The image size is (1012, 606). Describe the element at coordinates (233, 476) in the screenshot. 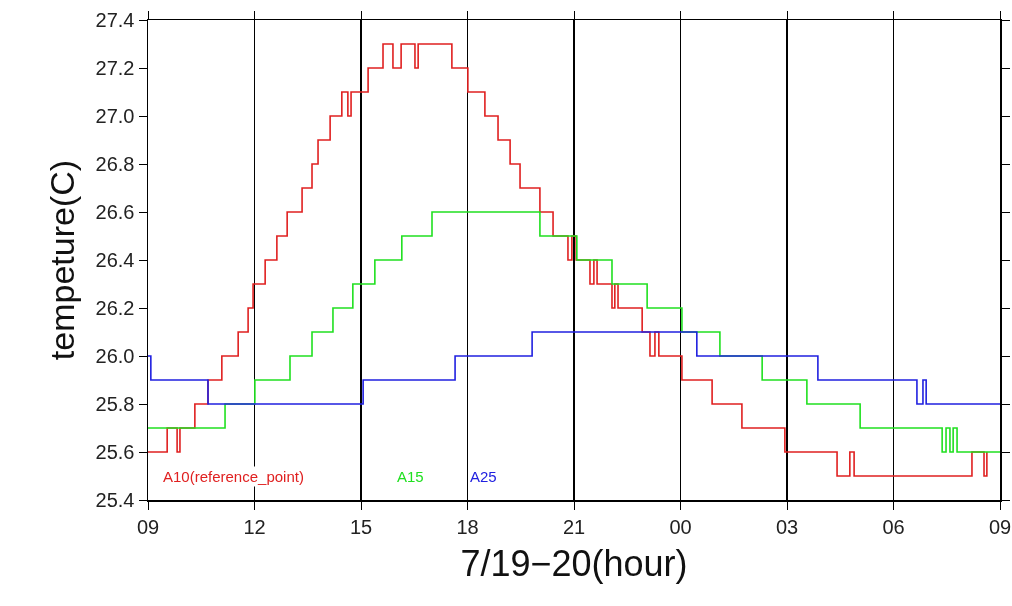

I see `series-label: A10(reference_point)` at that location.